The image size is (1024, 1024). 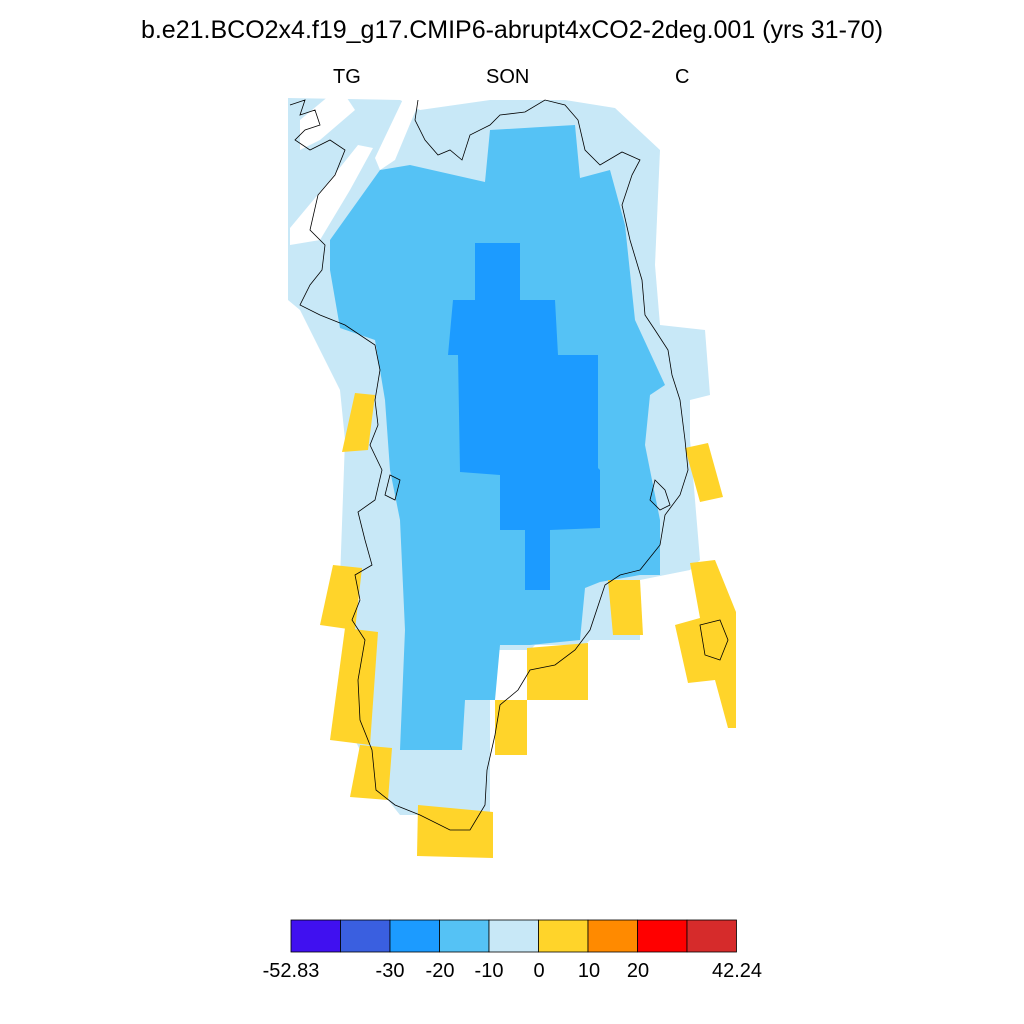 What do you see at coordinates (508, 77) in the screenshot?
I see `season-label: SON` at bounding box center [508, 77].